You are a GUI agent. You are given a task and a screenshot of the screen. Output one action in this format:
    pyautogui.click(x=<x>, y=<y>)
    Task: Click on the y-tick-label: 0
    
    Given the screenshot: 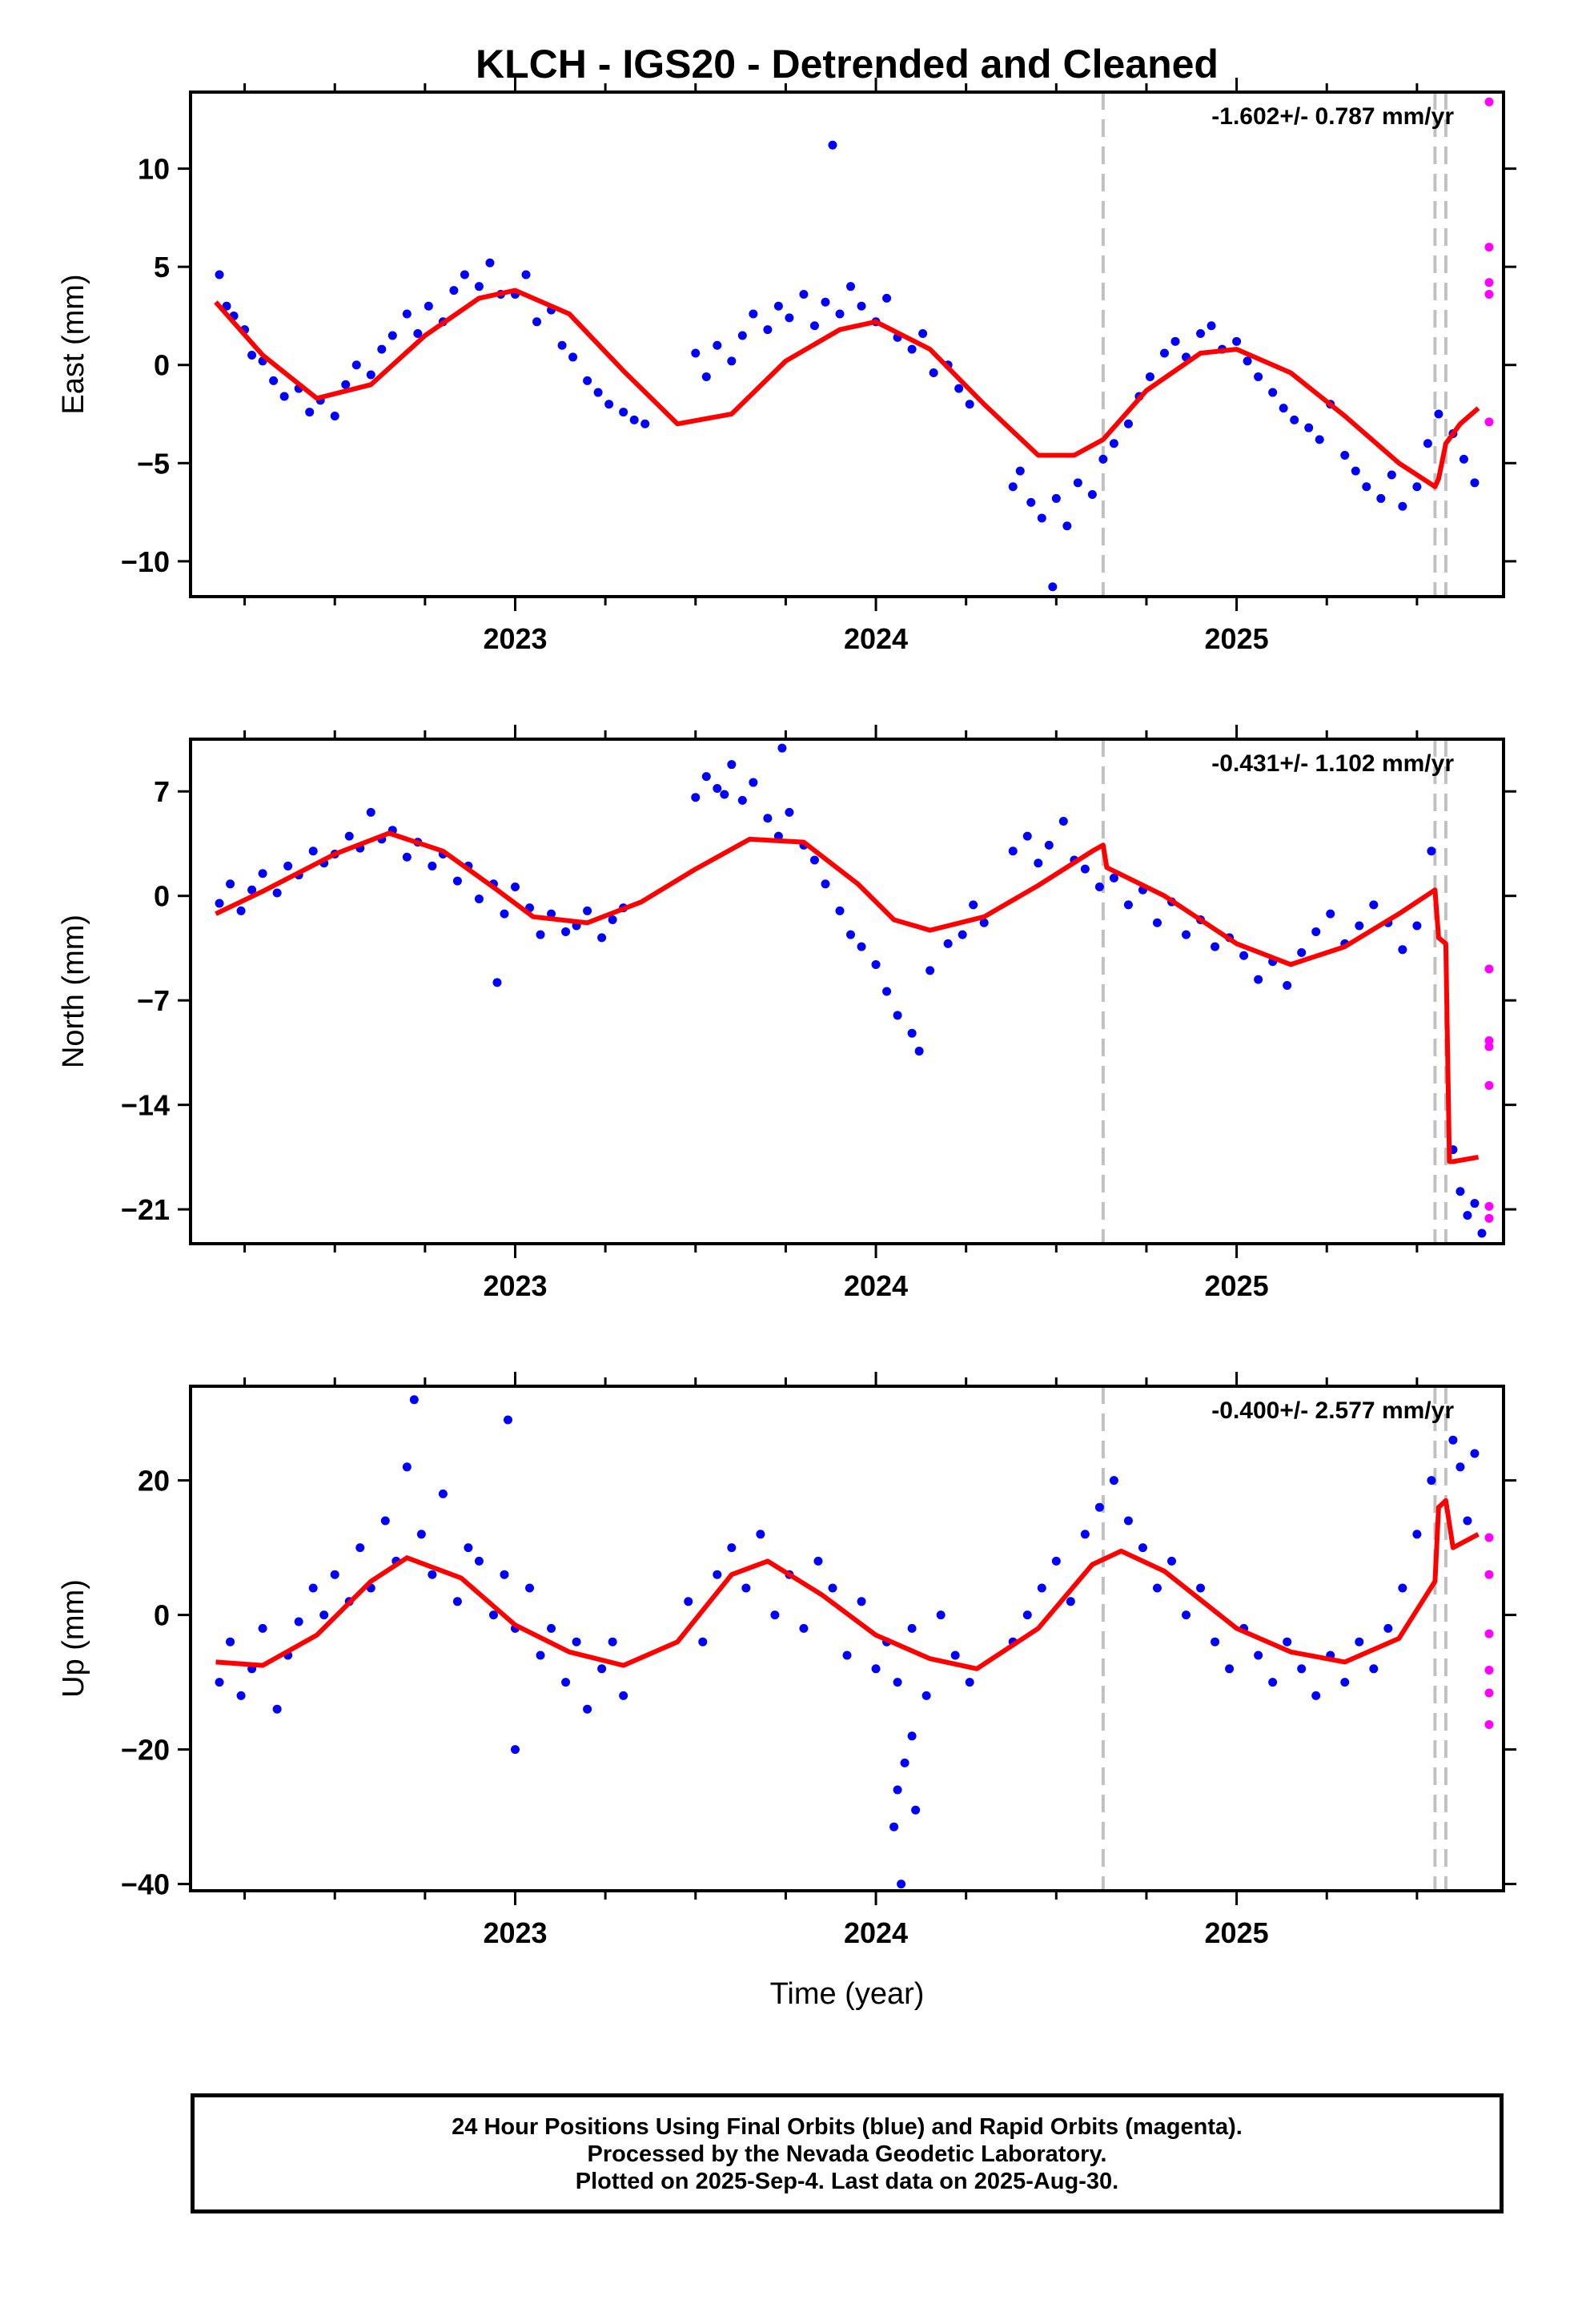 What is the action you would take?
    pyautogui.click(x=162, y=896)
    